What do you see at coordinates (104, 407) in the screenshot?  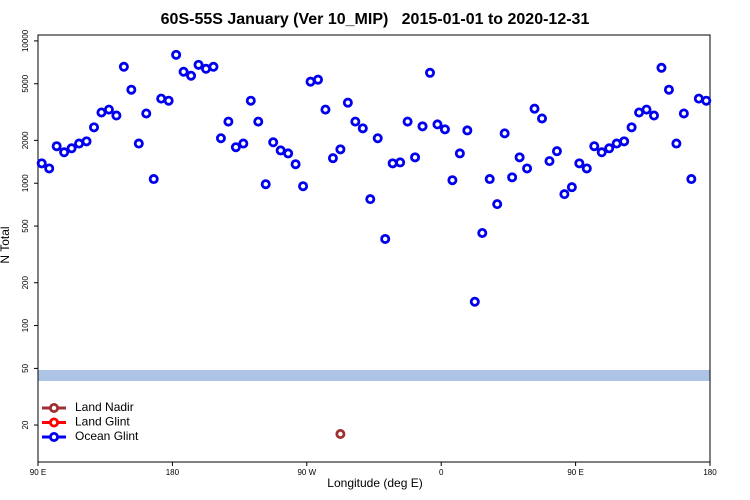 I see `legend-label: Land Nadir` at bounding box center [104, 407].